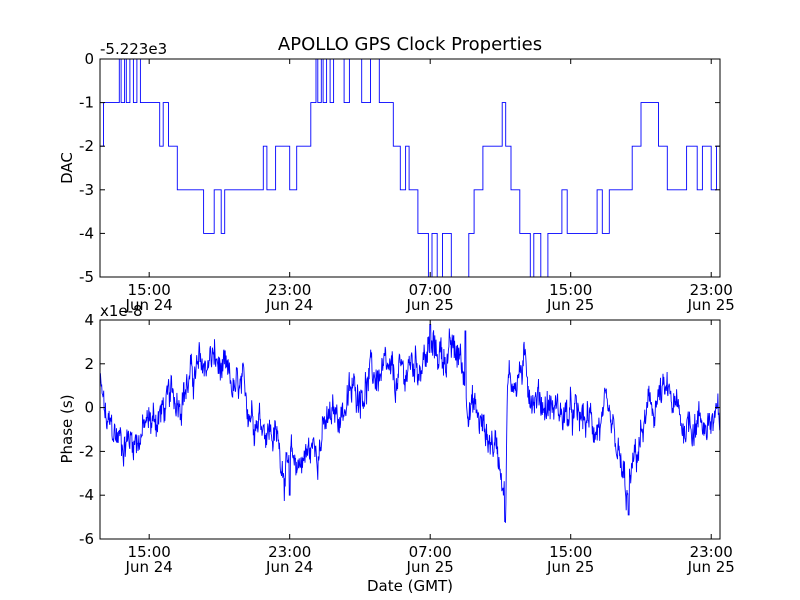 The width and height of the screenshot is (800, 600). Describe the element at coordinates (86, 451) in the screenshot. I see `phase-y-tick-label: -2` at that location.